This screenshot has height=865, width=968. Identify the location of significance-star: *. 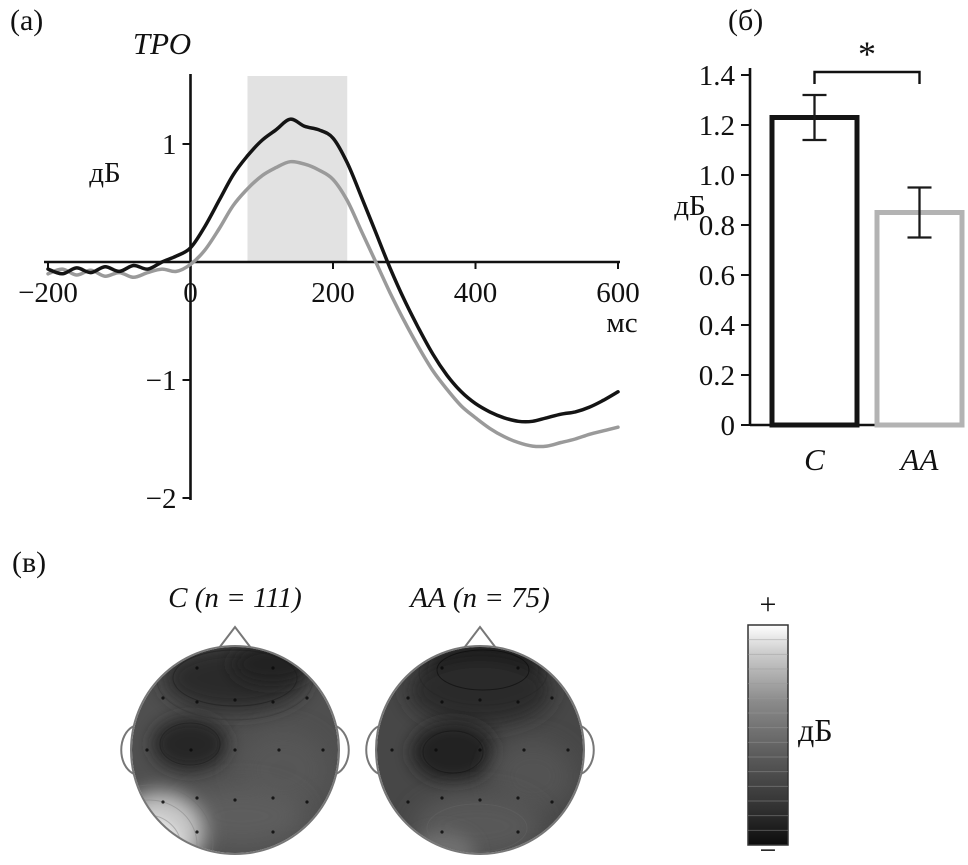
(867, 54).